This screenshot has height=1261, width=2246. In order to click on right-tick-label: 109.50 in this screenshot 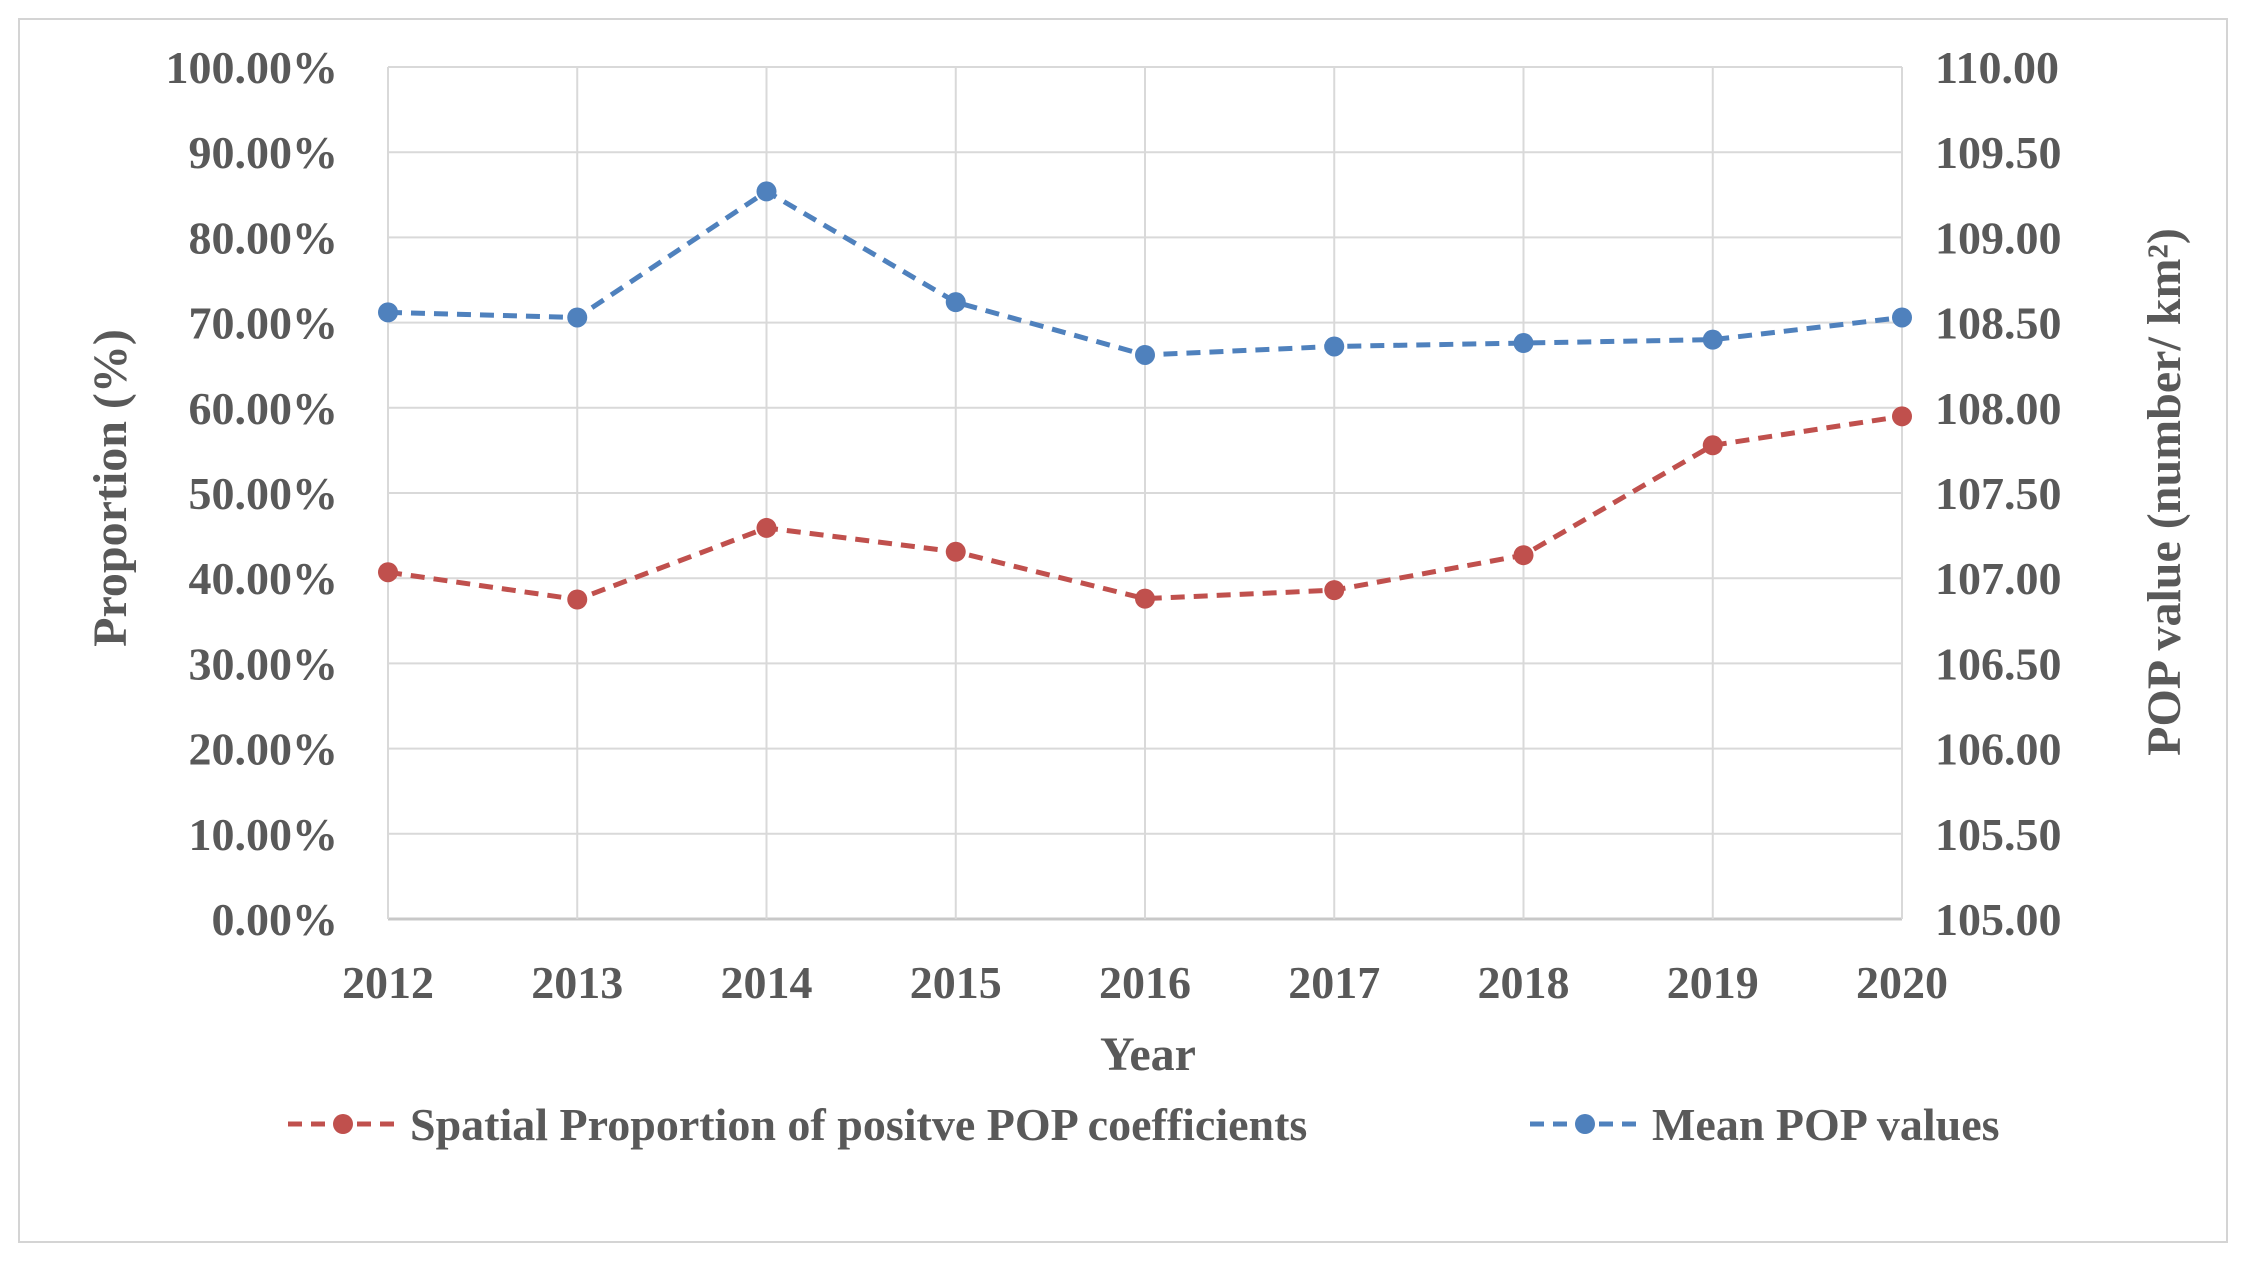, I will do `click(1998, 152)`.